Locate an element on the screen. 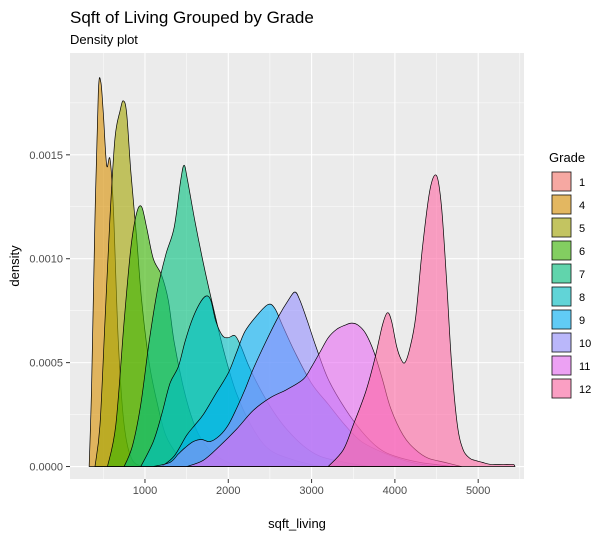  legend-item-grade-5: 5 is located at coordinates (568, 227).